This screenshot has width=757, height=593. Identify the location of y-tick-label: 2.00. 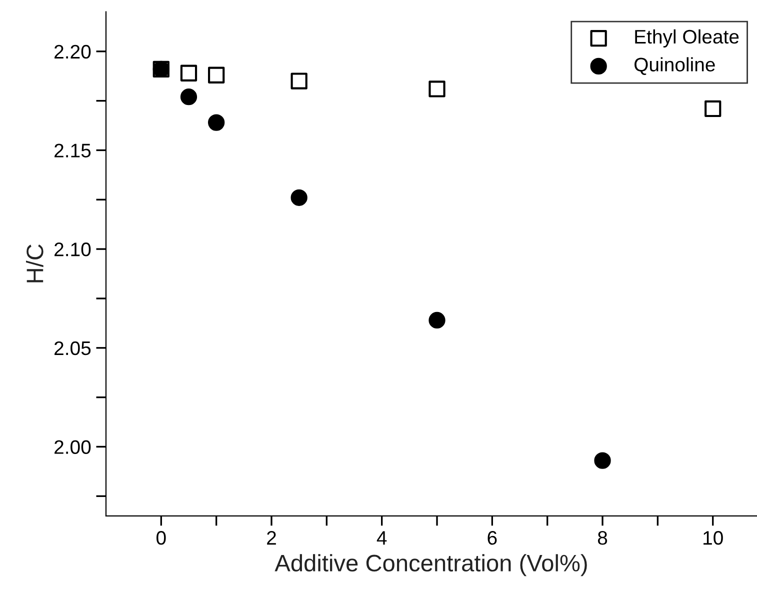
(72, 447).